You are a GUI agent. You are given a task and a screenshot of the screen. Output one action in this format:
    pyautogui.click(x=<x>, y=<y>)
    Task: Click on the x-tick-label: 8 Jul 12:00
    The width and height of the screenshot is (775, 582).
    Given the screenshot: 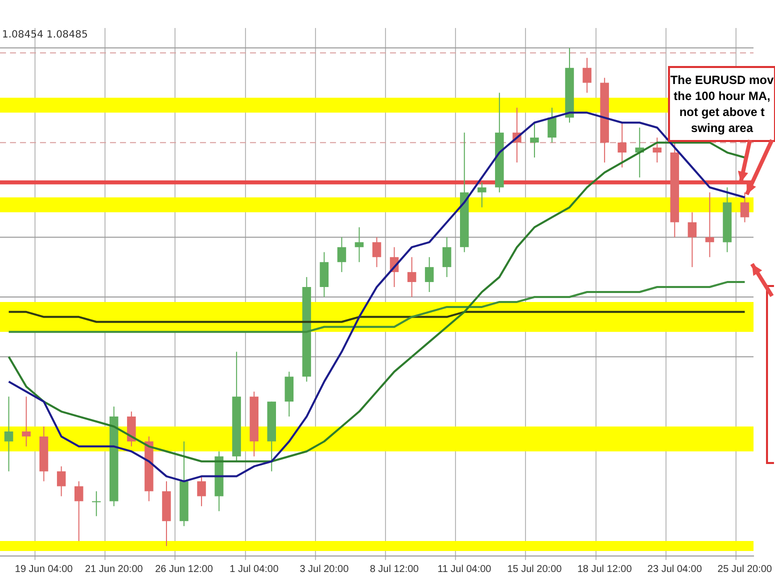 What is the action you would take?
    pyautogui.click(x=395, y=569)
    